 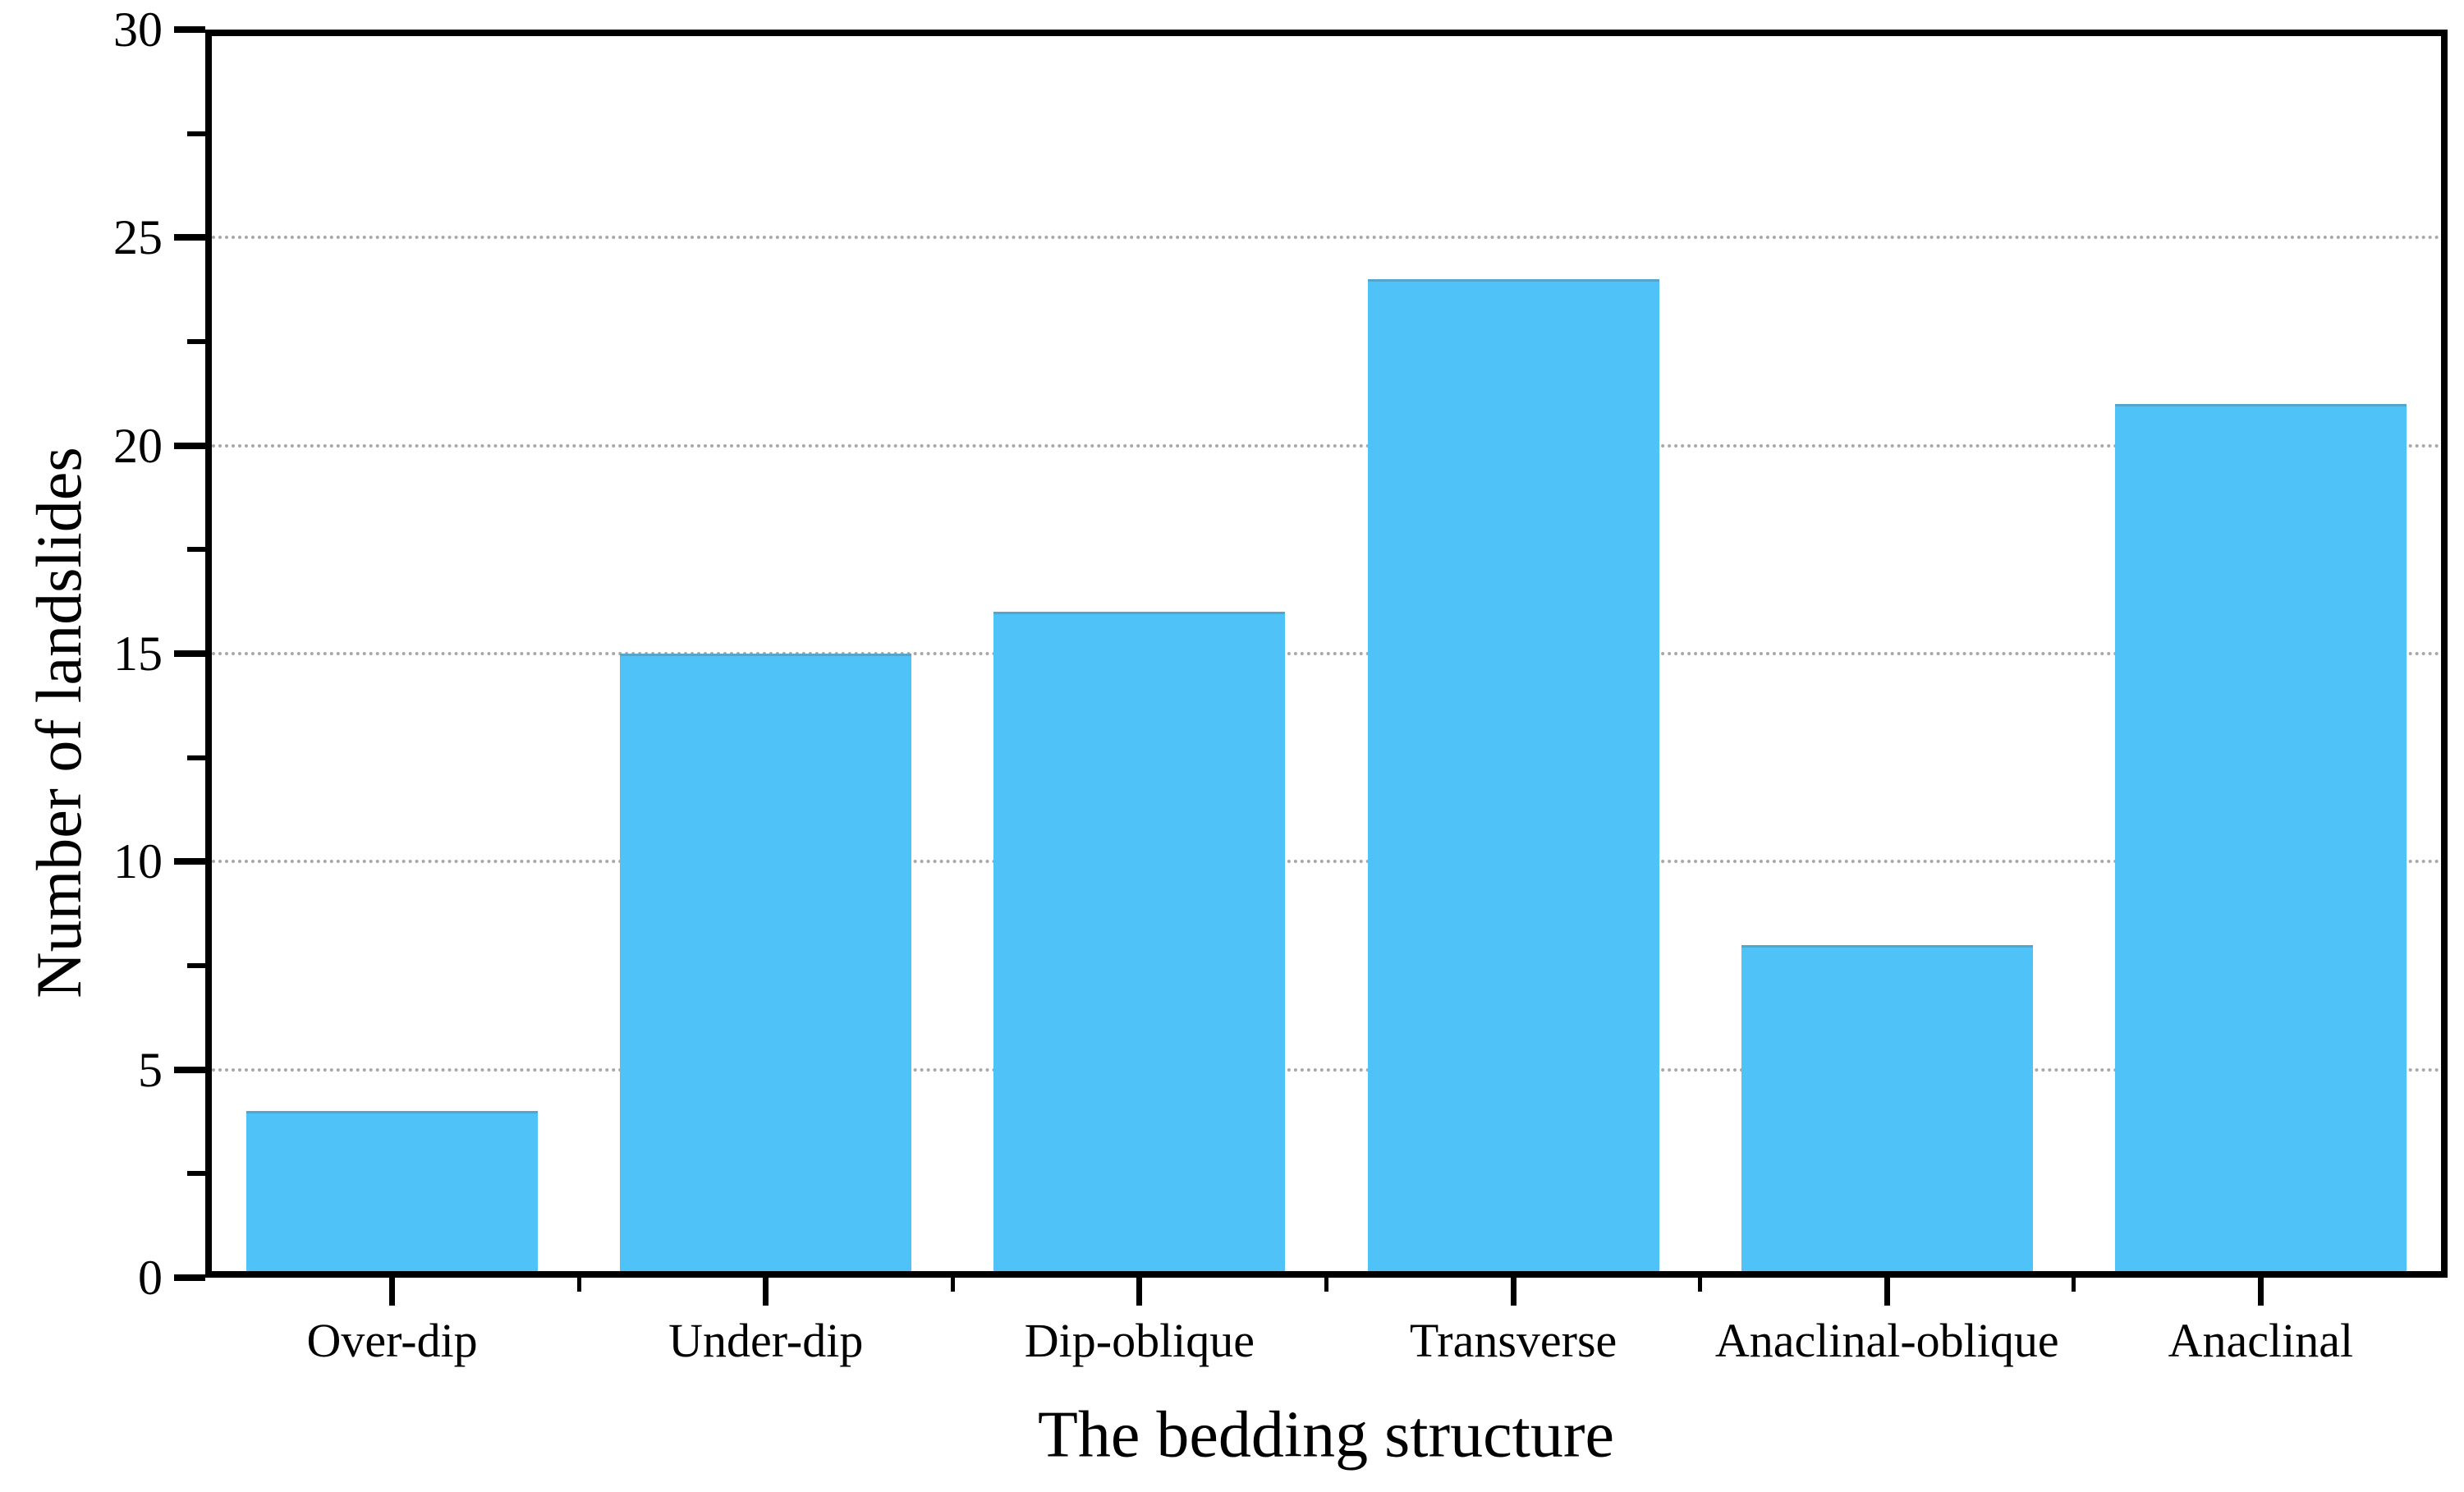 I want to click on y-axis-title: Number of landslides, so click(x=59, y=722).